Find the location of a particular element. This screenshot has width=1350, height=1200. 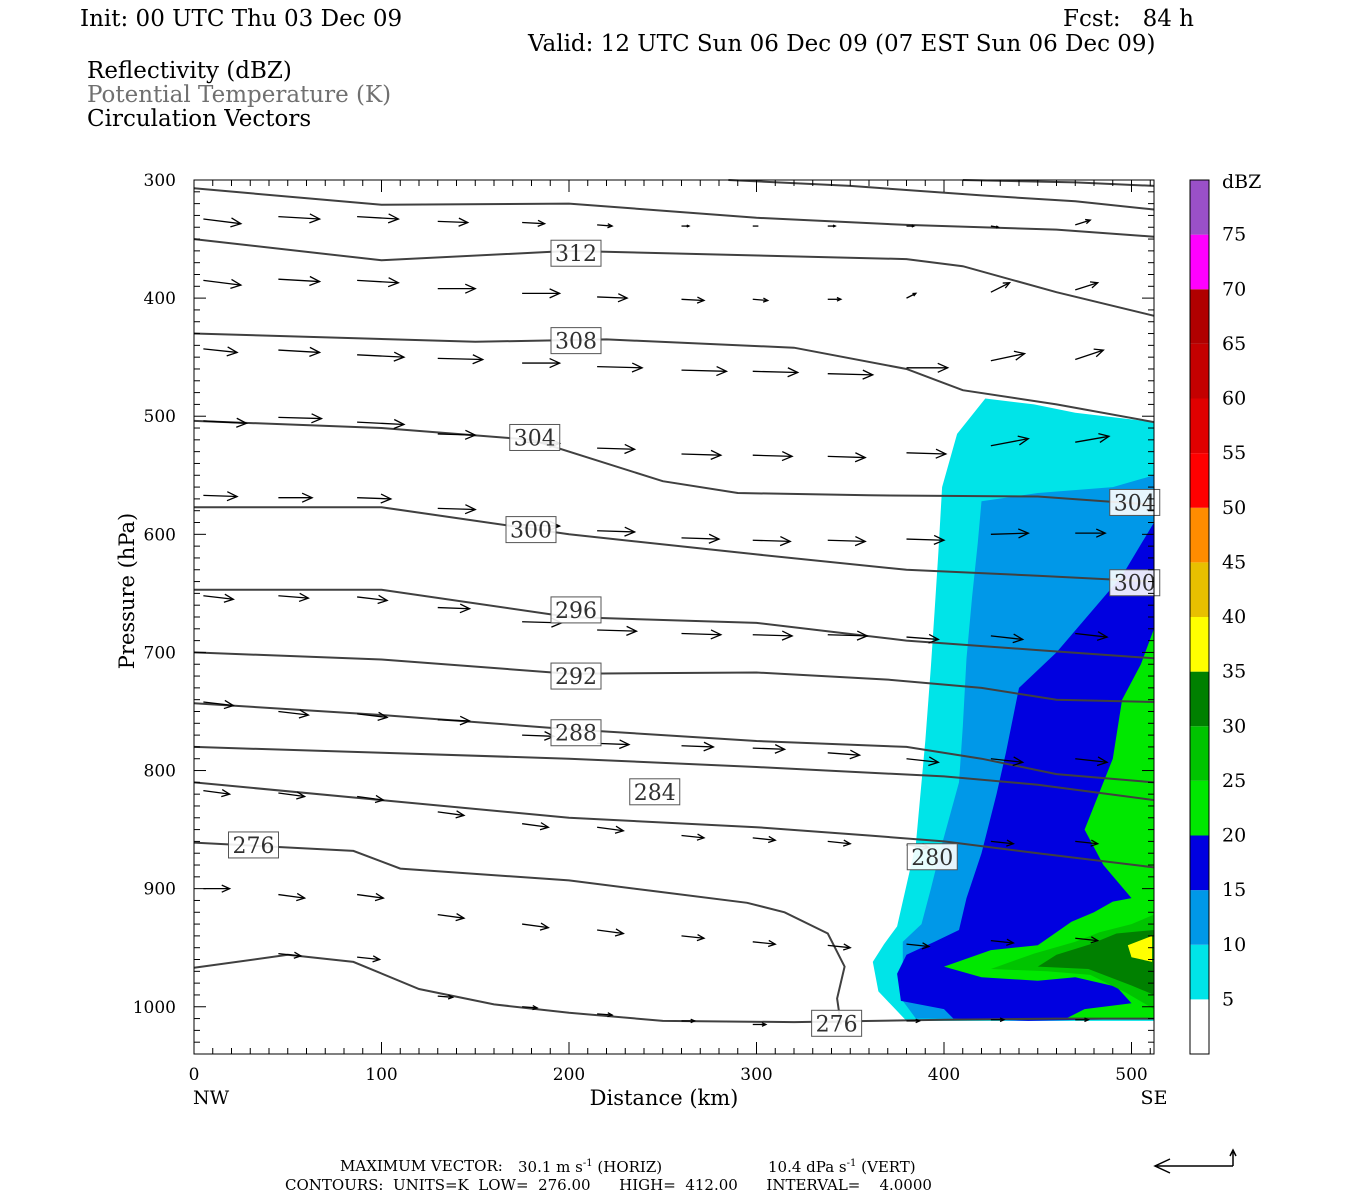

y-tick-label: 300 is located at coordinates (160, 181).